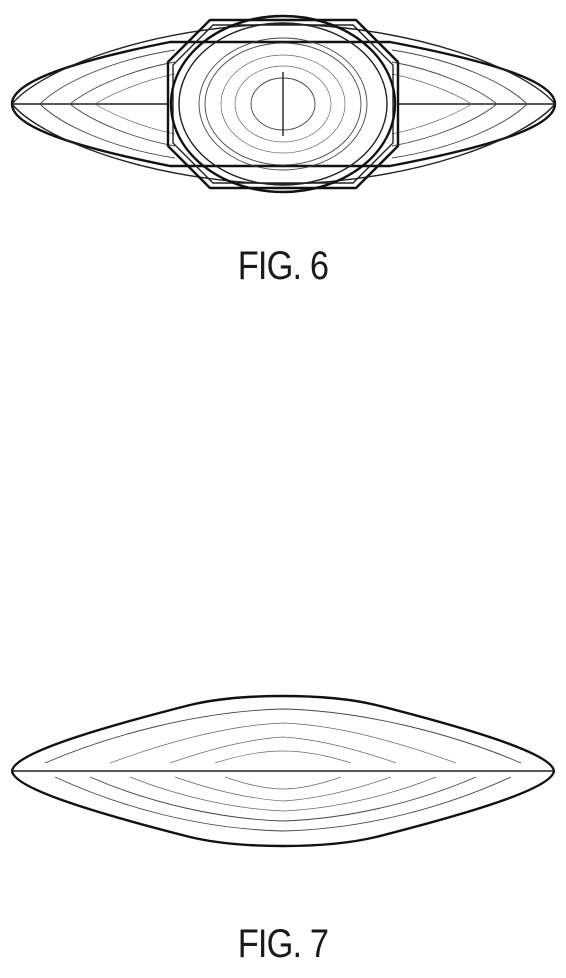 The image size is (566, 978). I want to click on fig6-label: FIG. 6, so click(283, 266).